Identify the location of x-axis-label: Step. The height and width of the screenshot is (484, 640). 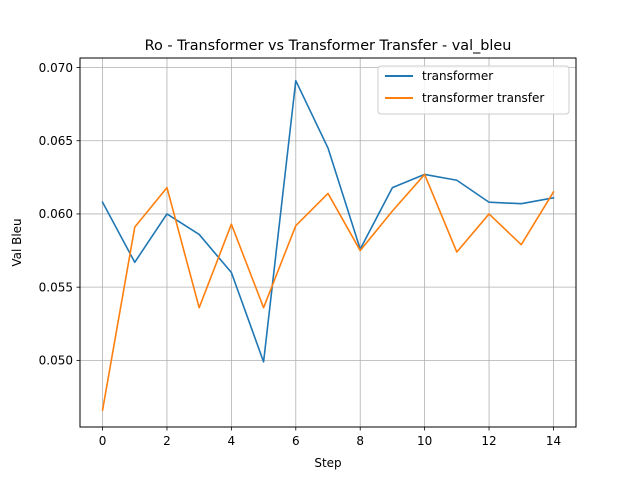
(327, 463).